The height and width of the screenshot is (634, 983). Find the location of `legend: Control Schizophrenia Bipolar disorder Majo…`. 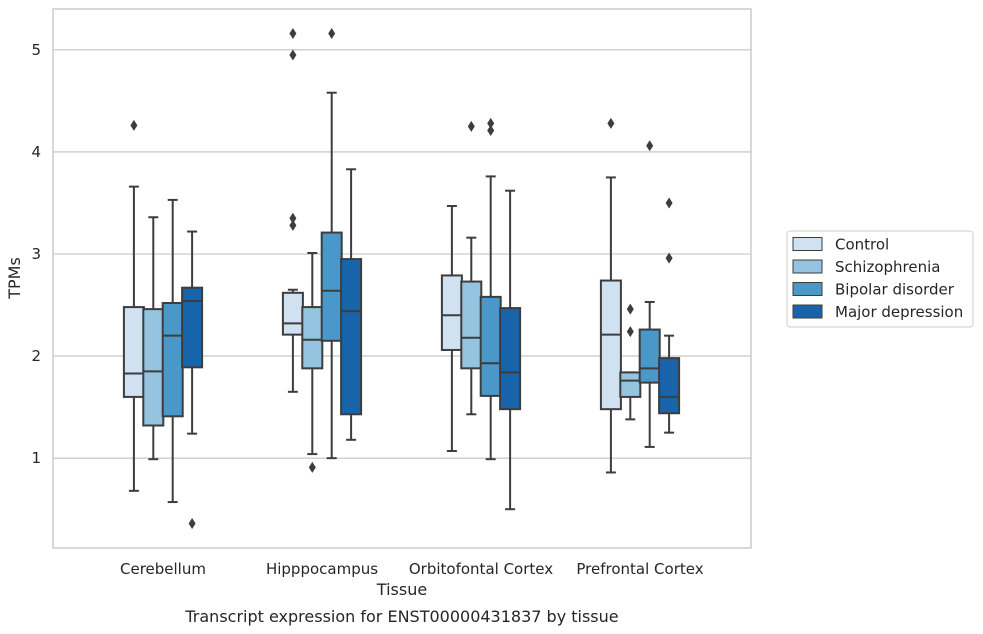

legend: Control Schizophrenia Bipolar disorder Majo… is located at coordinates (880, 279).